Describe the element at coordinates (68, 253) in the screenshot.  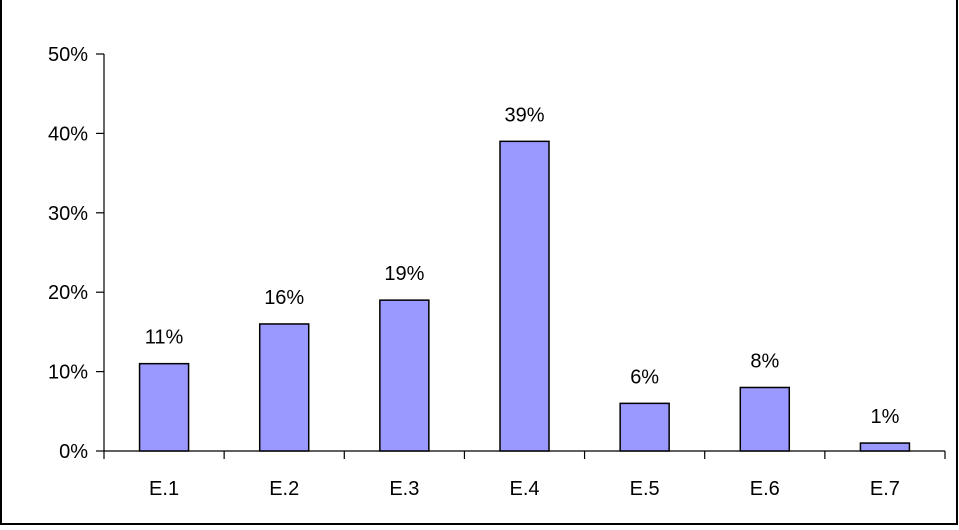
I see `y-axis-tick-labels: 0% 10% 20% 30% 40% 50%` at that location.